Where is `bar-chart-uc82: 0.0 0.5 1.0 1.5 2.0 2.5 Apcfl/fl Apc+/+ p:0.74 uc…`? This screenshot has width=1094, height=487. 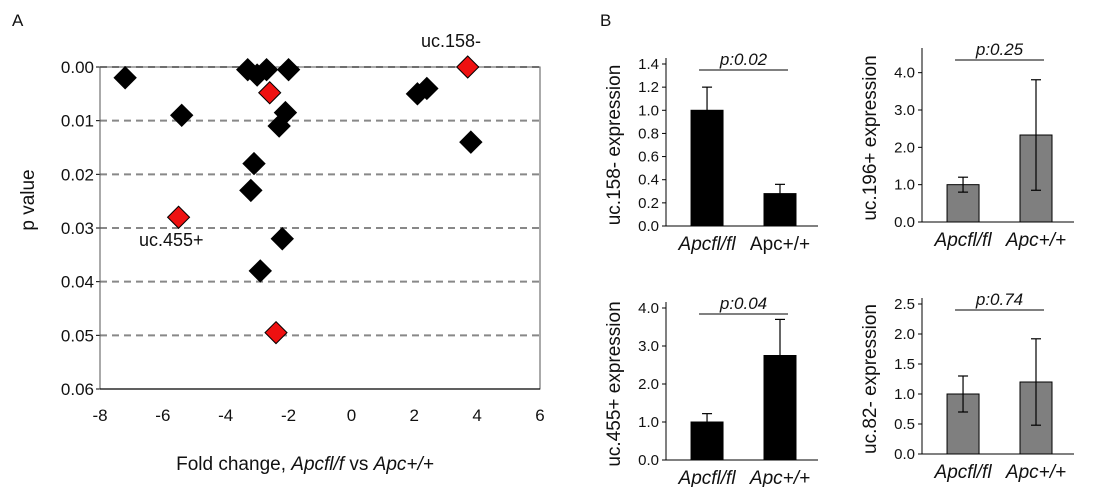 bar-chart-uc82: 0.0 0.5 1.0 1.5 2.0 2.5 Apcfl/fl Apc+/+ p:0.74 uc… is located at coordinates (967, 386).